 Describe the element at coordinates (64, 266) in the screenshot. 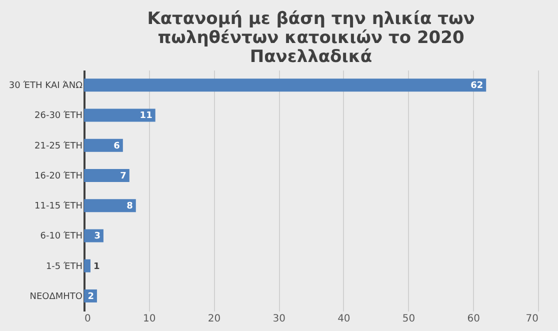

I see `y-tick-label: 1-5 ΈΤΗ` at that location.